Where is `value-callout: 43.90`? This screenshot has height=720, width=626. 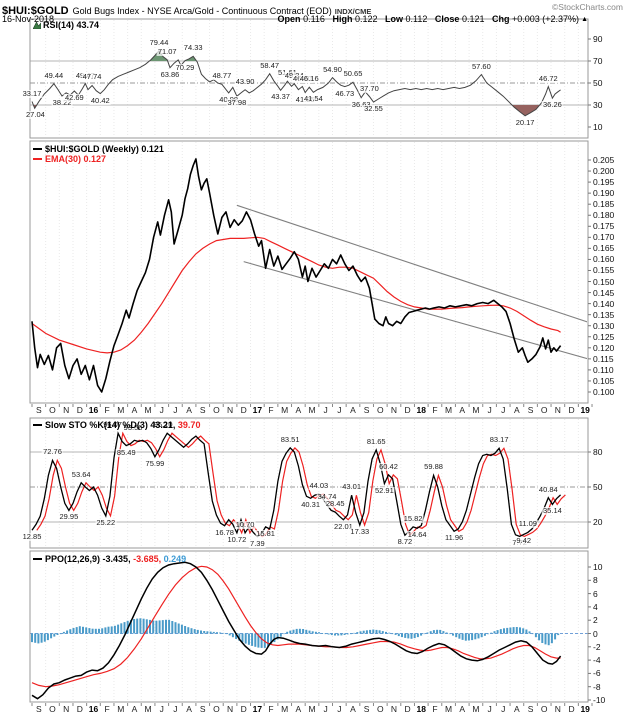
value-callout: 43.90 is located at coordinates (245, 81).